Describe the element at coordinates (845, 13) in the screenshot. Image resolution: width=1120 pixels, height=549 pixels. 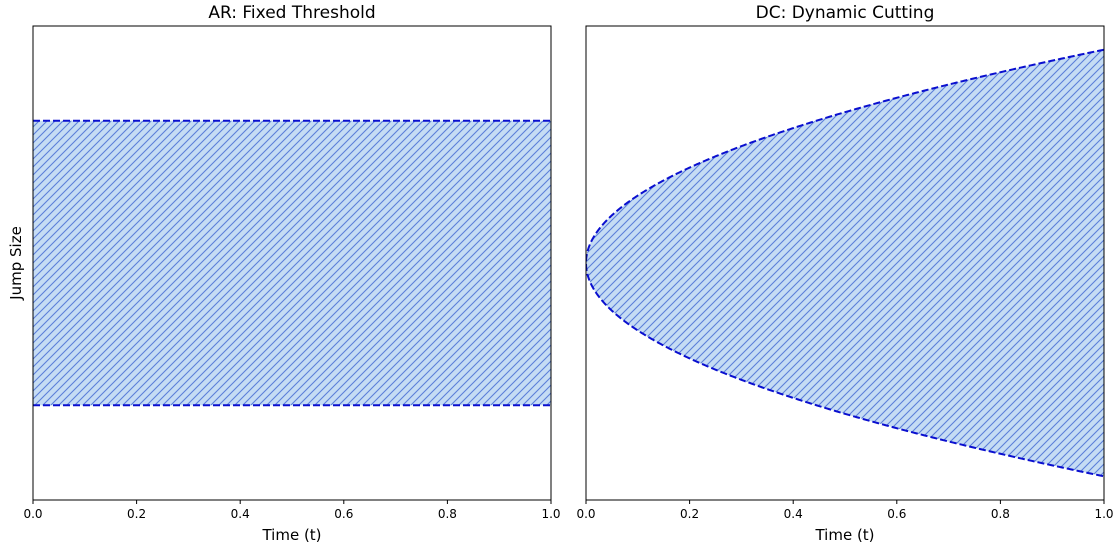
I see `chart-title-right: DC: Dynamic Cutting` at that location.